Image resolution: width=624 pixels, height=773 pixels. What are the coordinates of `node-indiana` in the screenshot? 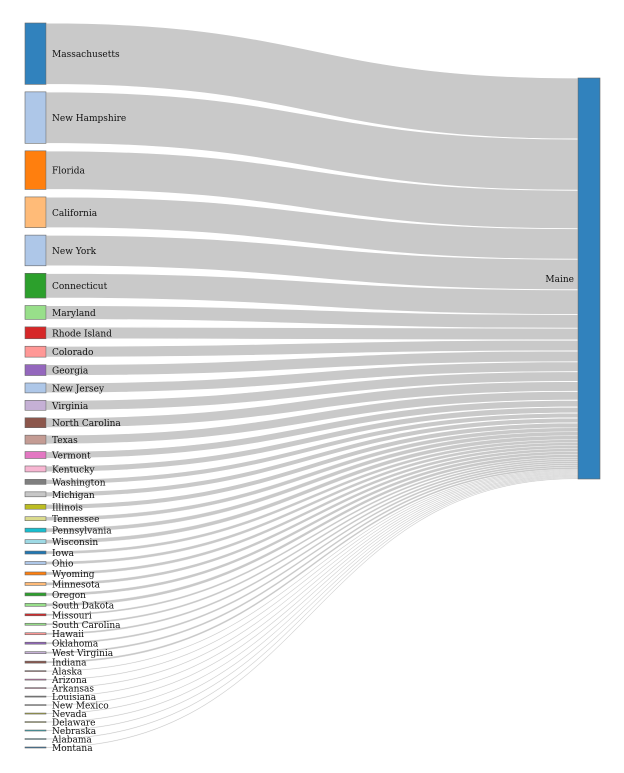 It's located at (35, 662).